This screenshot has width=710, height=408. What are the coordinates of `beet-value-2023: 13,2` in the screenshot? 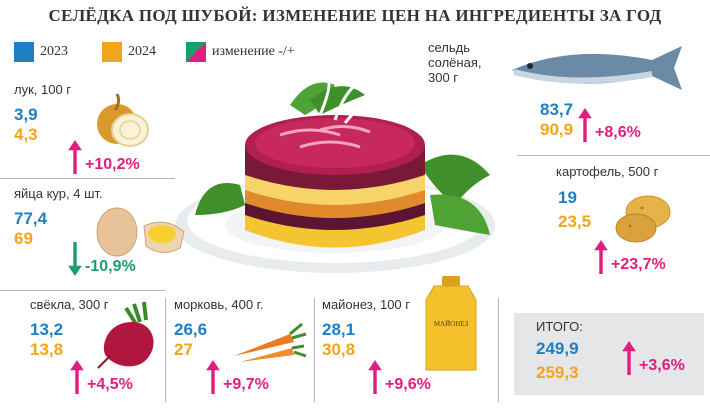 It's located at (47, 329).